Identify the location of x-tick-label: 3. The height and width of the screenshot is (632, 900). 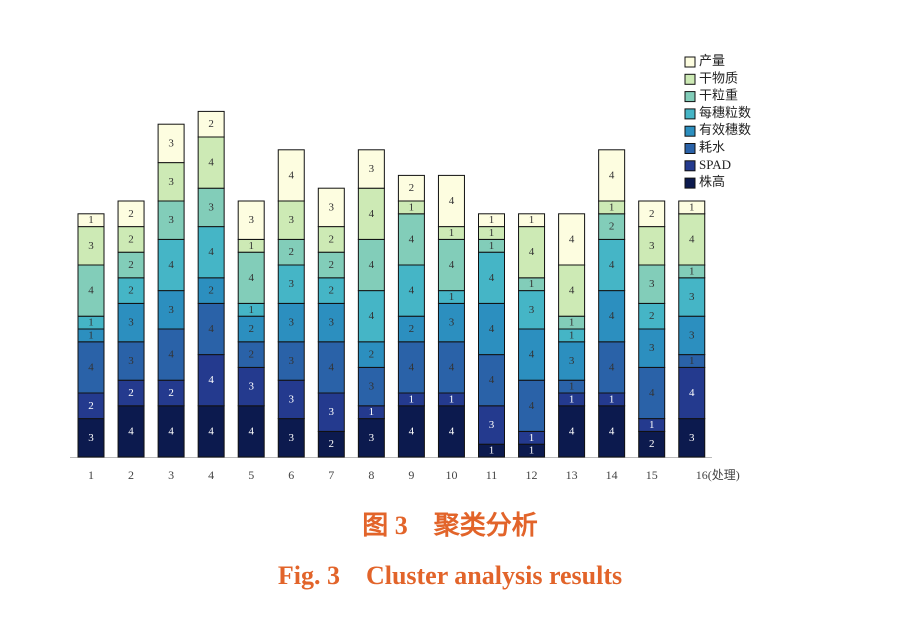
(171, 475).